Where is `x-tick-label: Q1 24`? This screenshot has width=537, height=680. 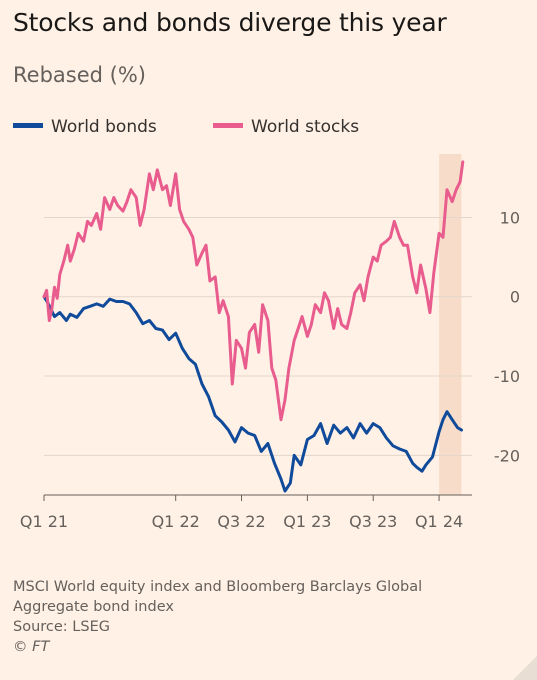
x-tick-label: Q1 24 is located at coordinates (439, 521).